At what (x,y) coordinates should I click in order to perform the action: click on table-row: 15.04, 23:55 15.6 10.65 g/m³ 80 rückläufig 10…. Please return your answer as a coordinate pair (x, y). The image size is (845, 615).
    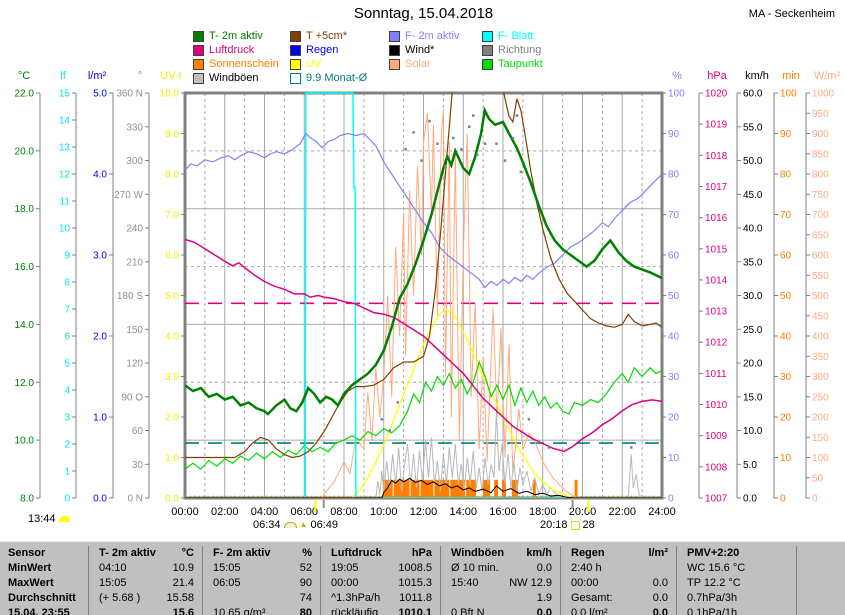
    Looking at the image, I should click on (422, 610).